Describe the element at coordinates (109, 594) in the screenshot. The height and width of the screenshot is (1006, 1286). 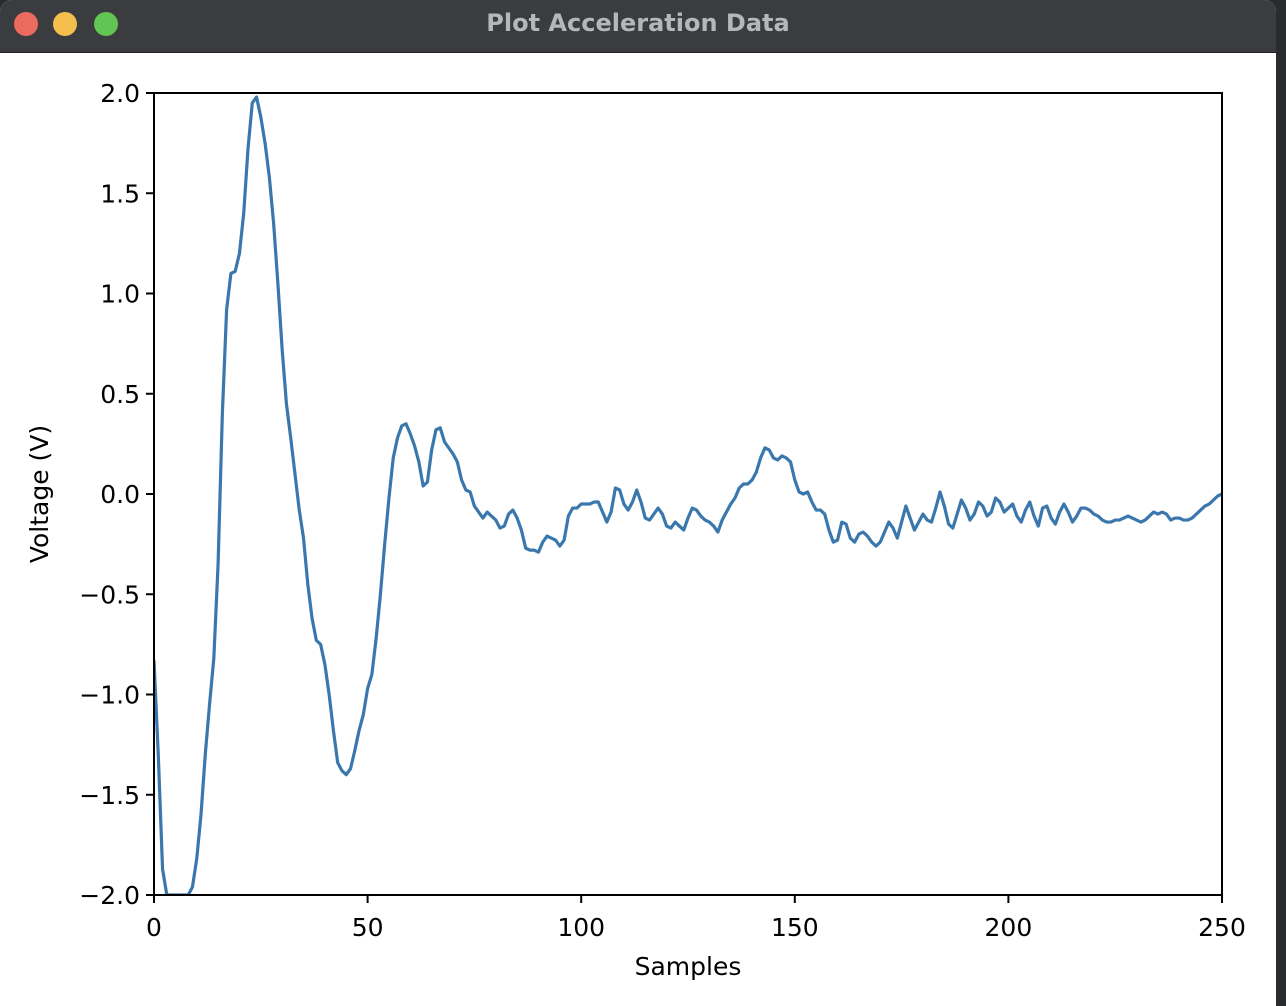
I see `y-tick-label: −0.5` at that location.